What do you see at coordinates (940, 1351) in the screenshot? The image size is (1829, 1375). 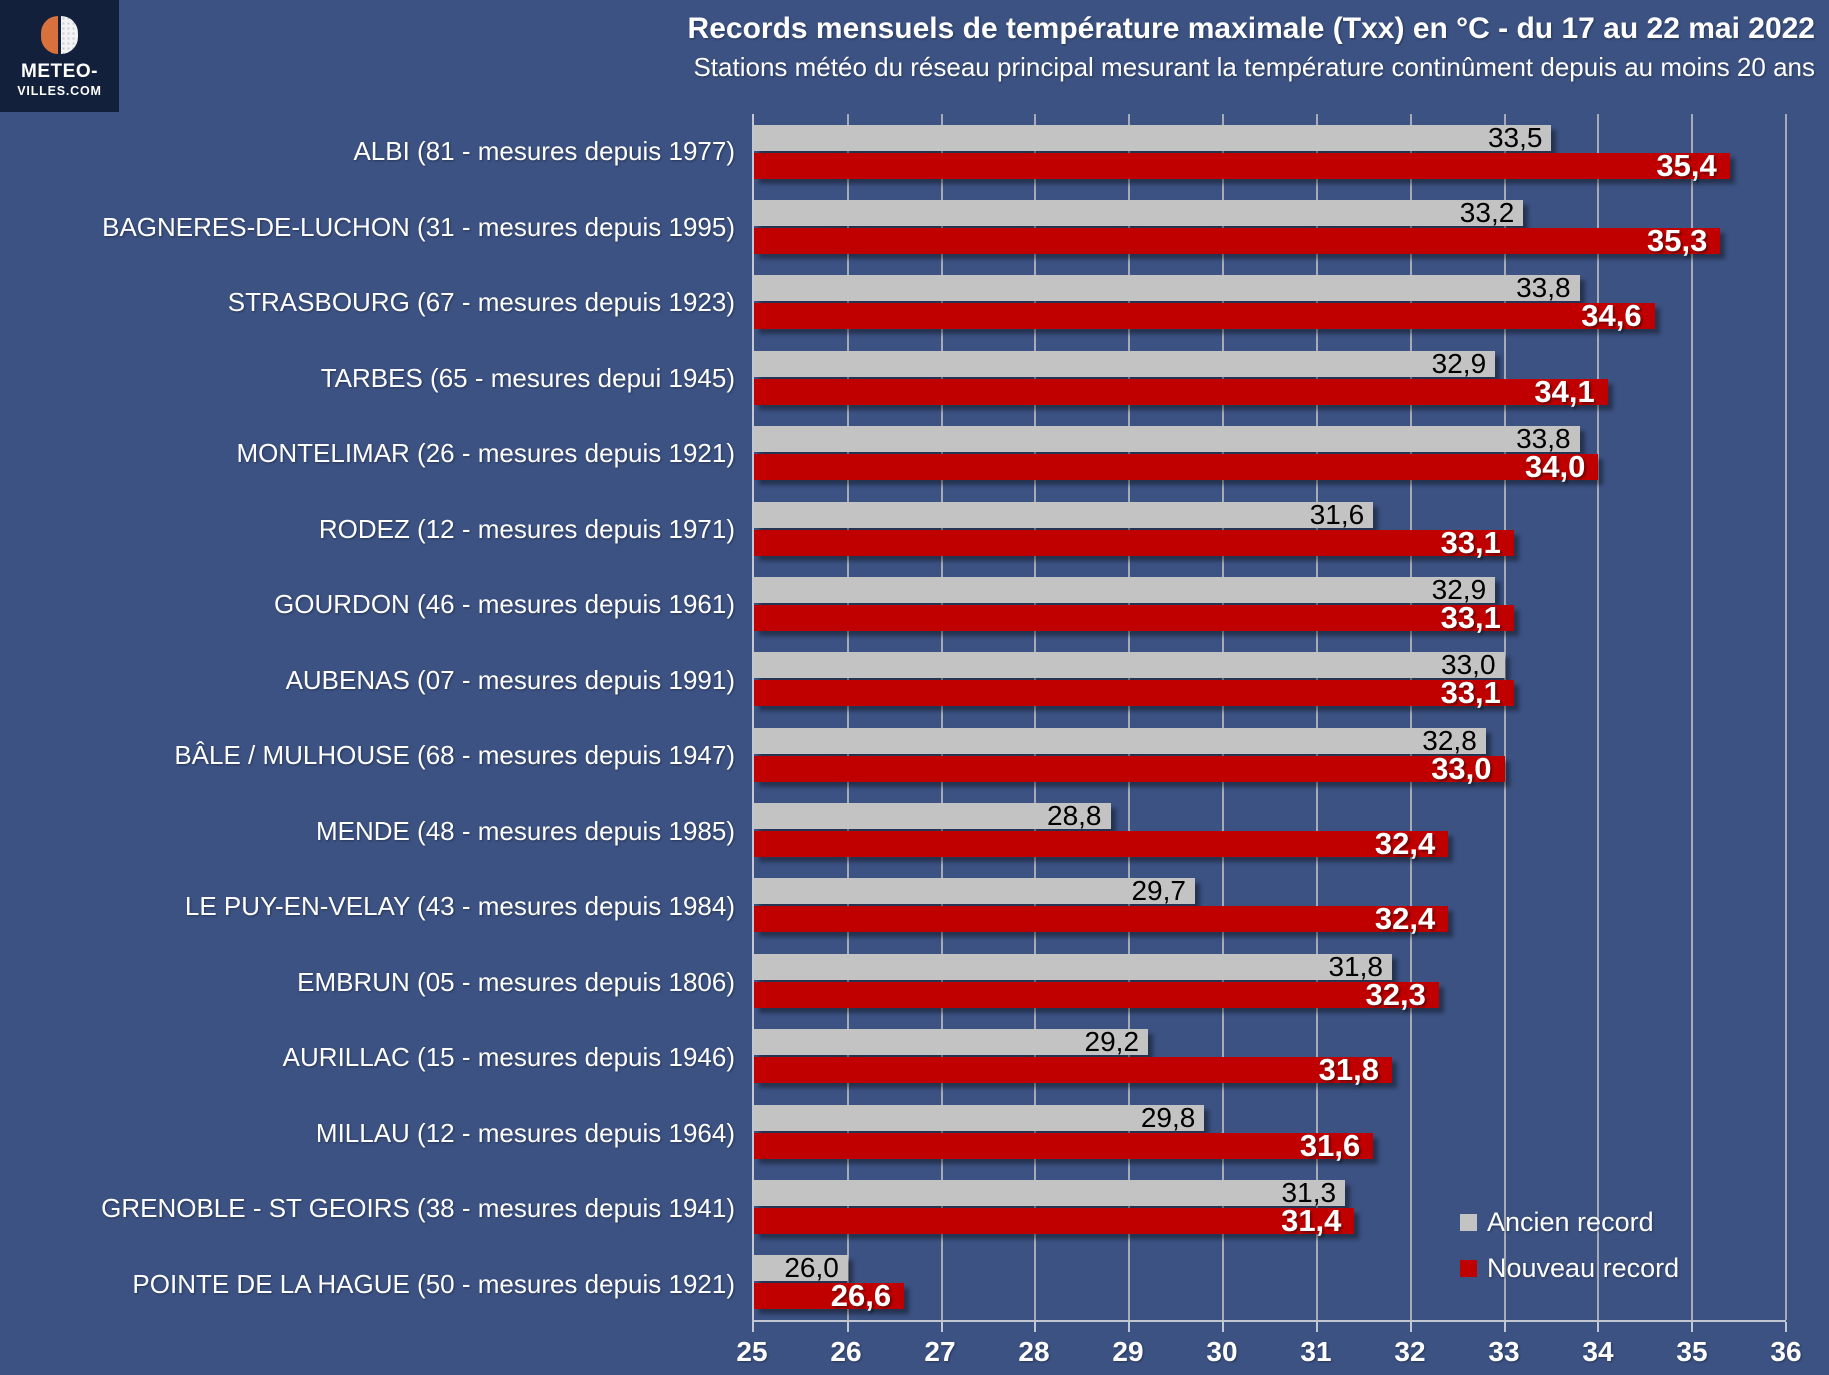 I see `x-axis-label: 27` at bounding box center [940, 1351].